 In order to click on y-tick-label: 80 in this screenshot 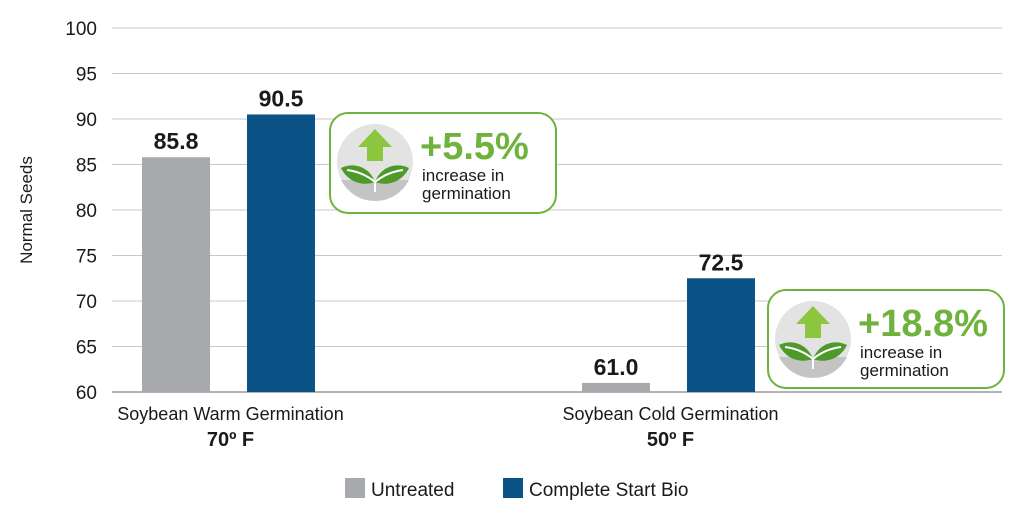, I will do `click(86, 211)`.